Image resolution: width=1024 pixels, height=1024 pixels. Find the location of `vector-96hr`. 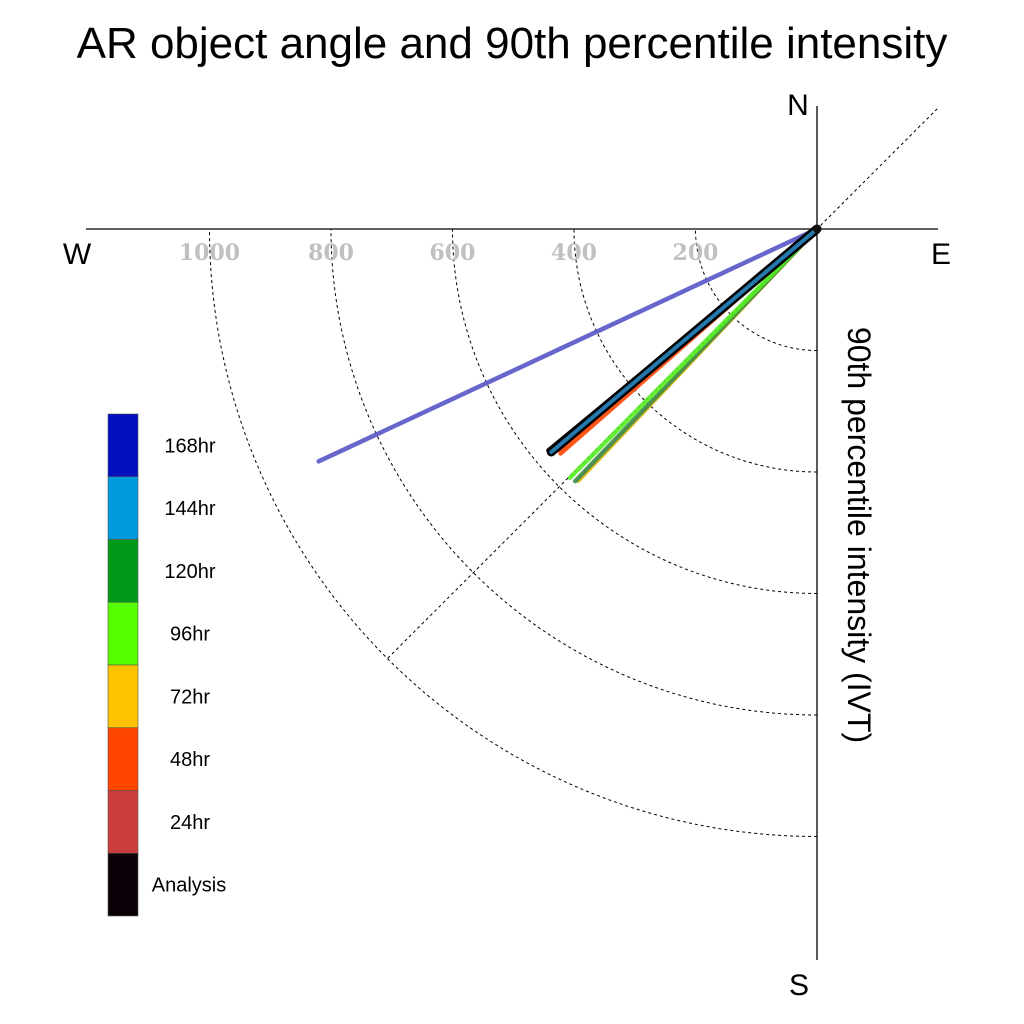

vector-96hr is located at coordinates (693, 353).